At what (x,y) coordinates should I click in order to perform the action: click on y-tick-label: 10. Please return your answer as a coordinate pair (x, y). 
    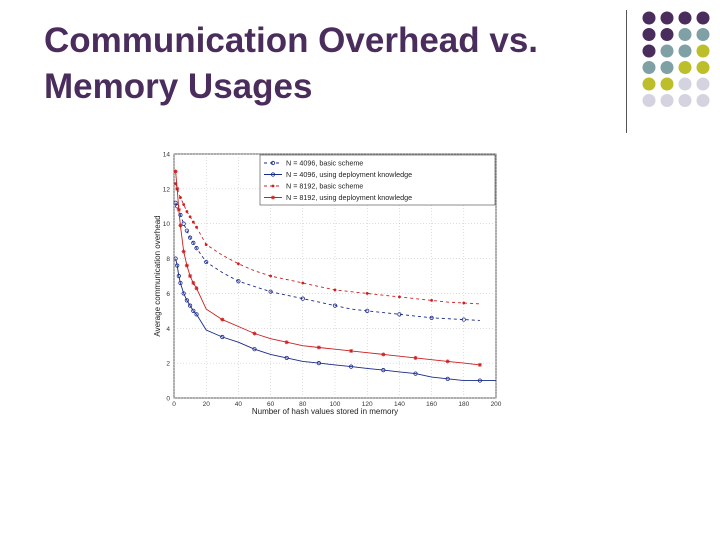
    Looking at the image, I should click on (167, 224).